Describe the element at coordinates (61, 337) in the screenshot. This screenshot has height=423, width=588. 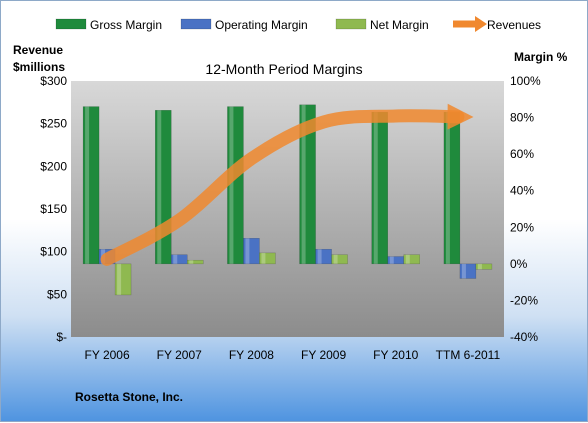
I see `left-tick-label: $-` at that location.